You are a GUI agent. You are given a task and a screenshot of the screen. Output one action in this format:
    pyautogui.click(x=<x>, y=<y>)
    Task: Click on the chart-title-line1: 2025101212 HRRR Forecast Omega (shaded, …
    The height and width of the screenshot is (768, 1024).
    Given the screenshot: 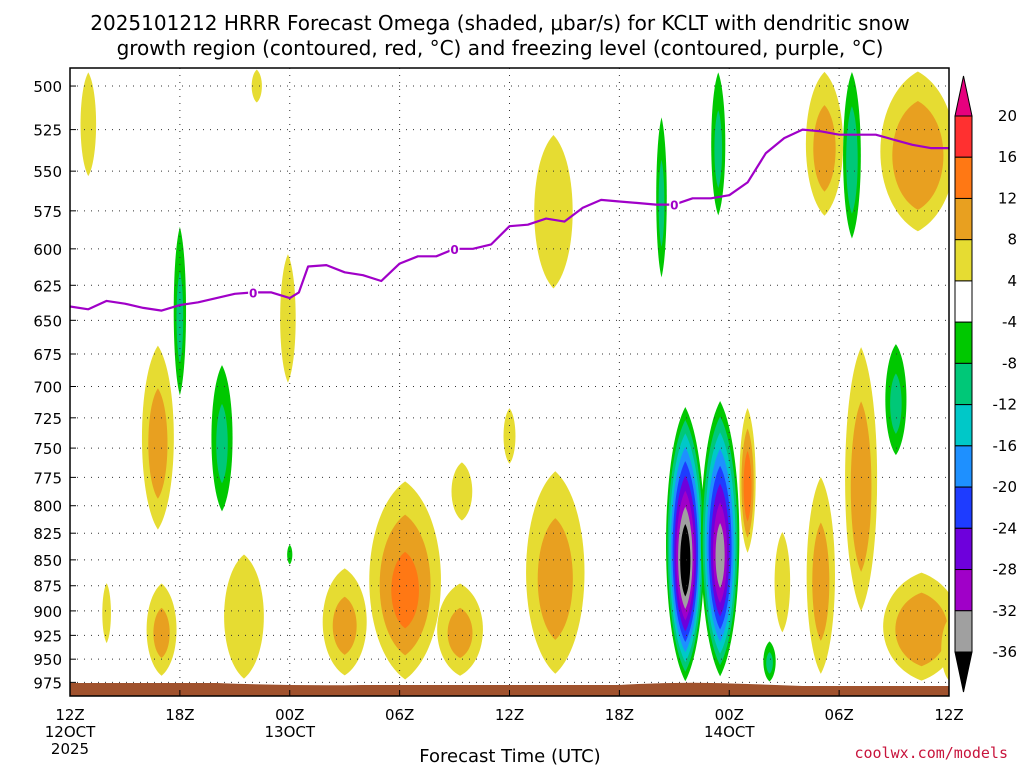 What is the action you would take?
    pyautogui.click(x=499, y=23)
    